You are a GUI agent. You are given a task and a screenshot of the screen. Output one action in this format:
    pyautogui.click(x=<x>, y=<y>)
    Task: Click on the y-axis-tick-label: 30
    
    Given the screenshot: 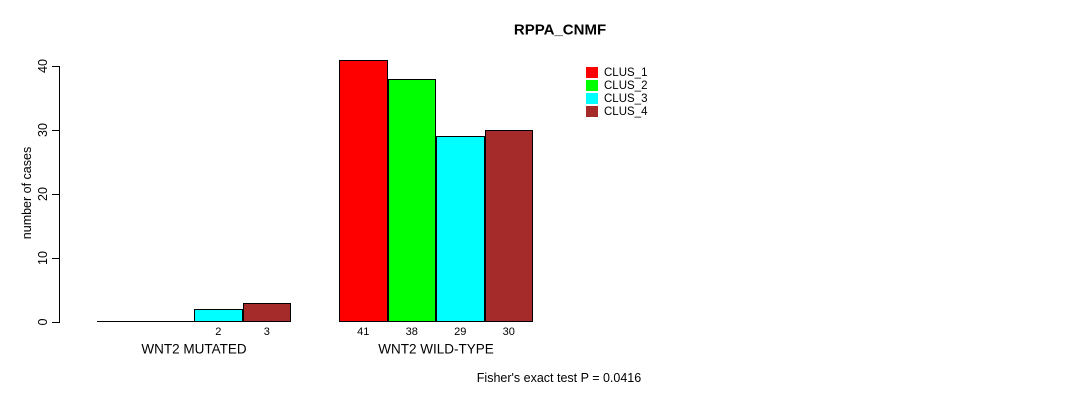 What is the action you would take?
    pyautogui.click(x=43, y=130)
    